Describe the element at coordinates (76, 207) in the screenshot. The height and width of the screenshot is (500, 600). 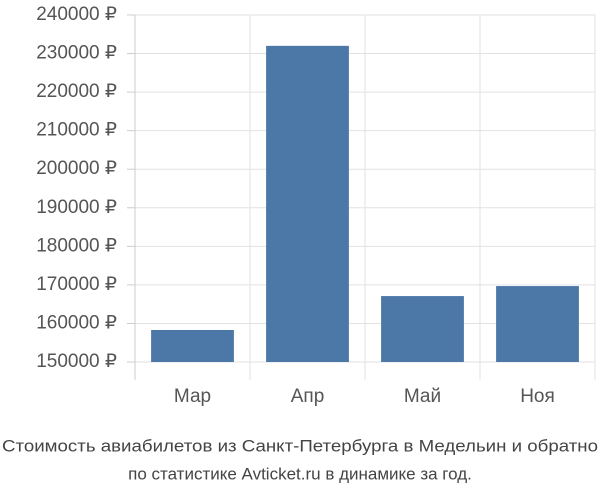
I see `y-tick-label: 190000 ₽` at that location.